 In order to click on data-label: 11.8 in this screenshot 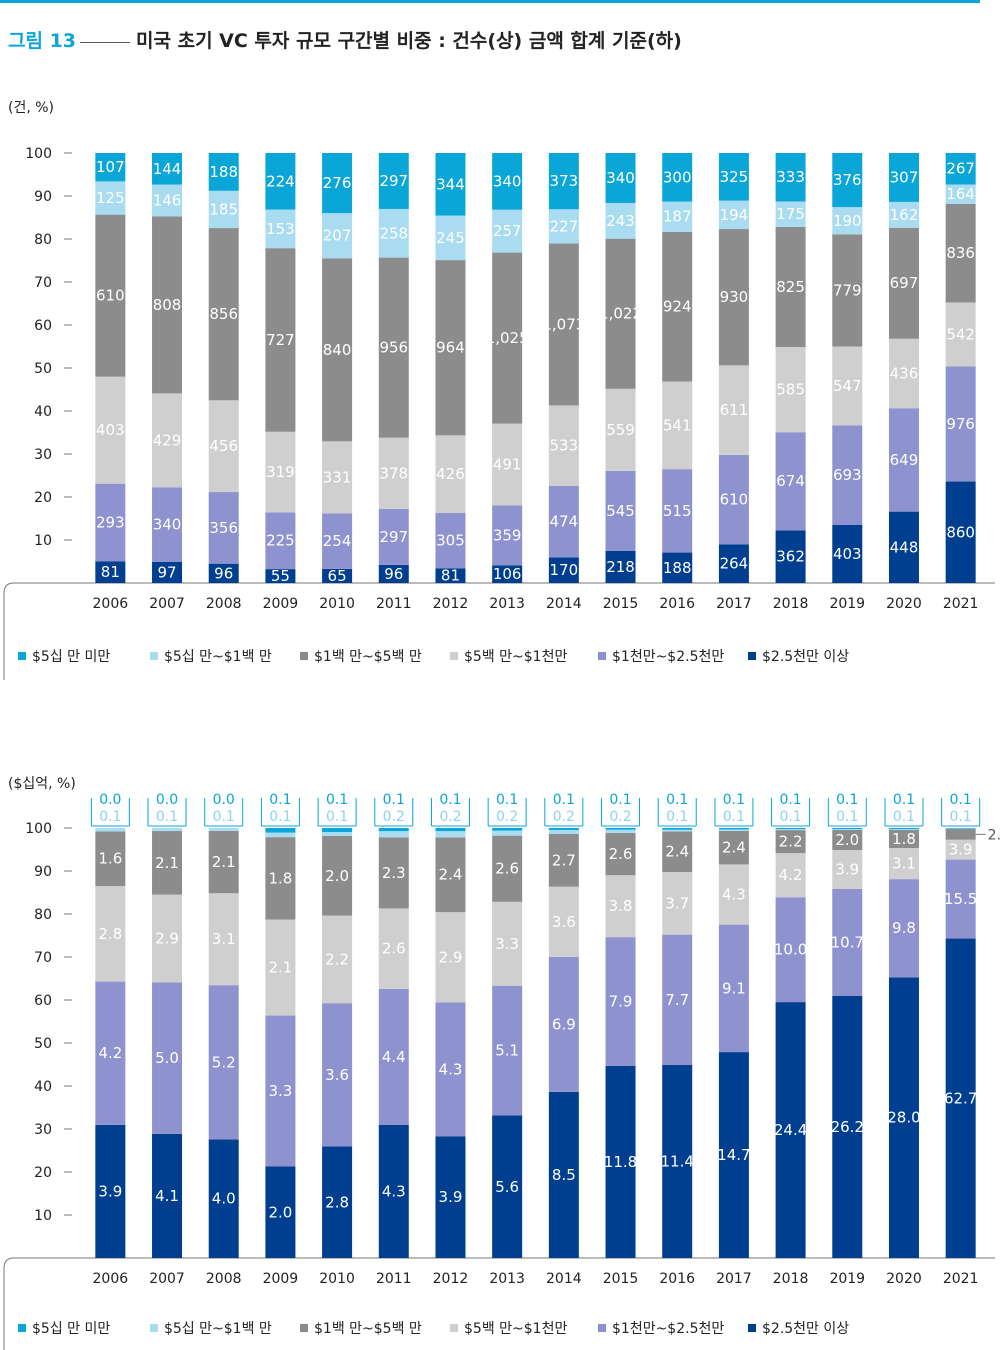, I will do `click(620, 1162)`.